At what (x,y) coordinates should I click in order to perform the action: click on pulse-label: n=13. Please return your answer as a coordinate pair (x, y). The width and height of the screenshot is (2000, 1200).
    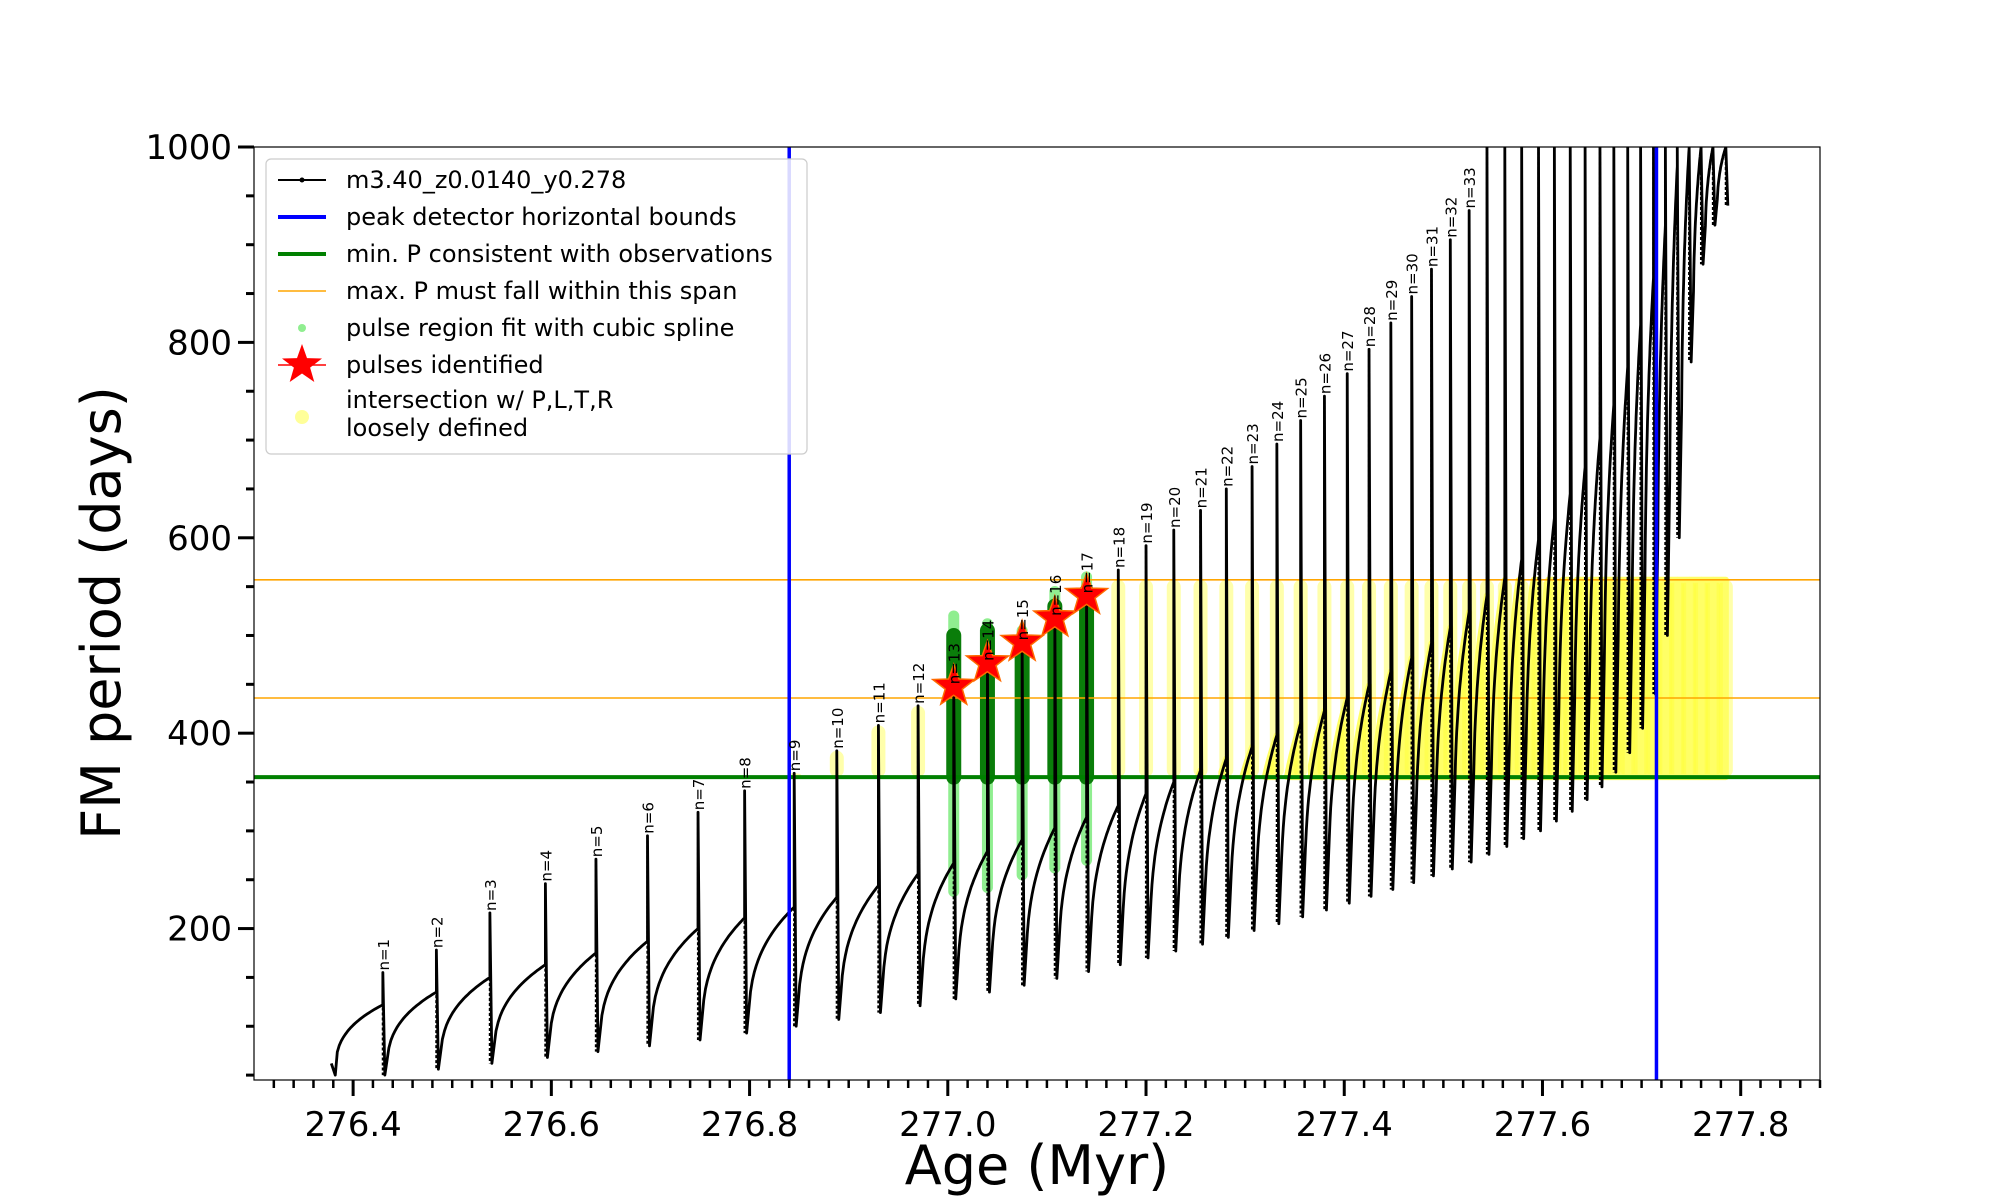
    Looking at the image, I should click on (955, 663).